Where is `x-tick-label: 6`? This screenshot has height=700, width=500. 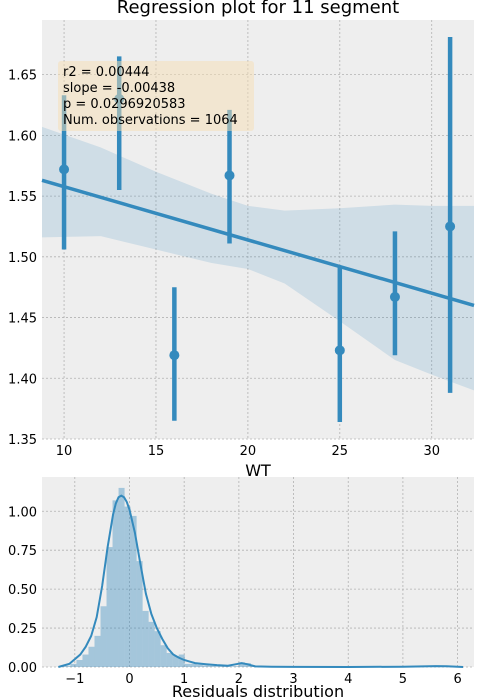 x-tick-label: 6 is located at coordinates (457, 679).